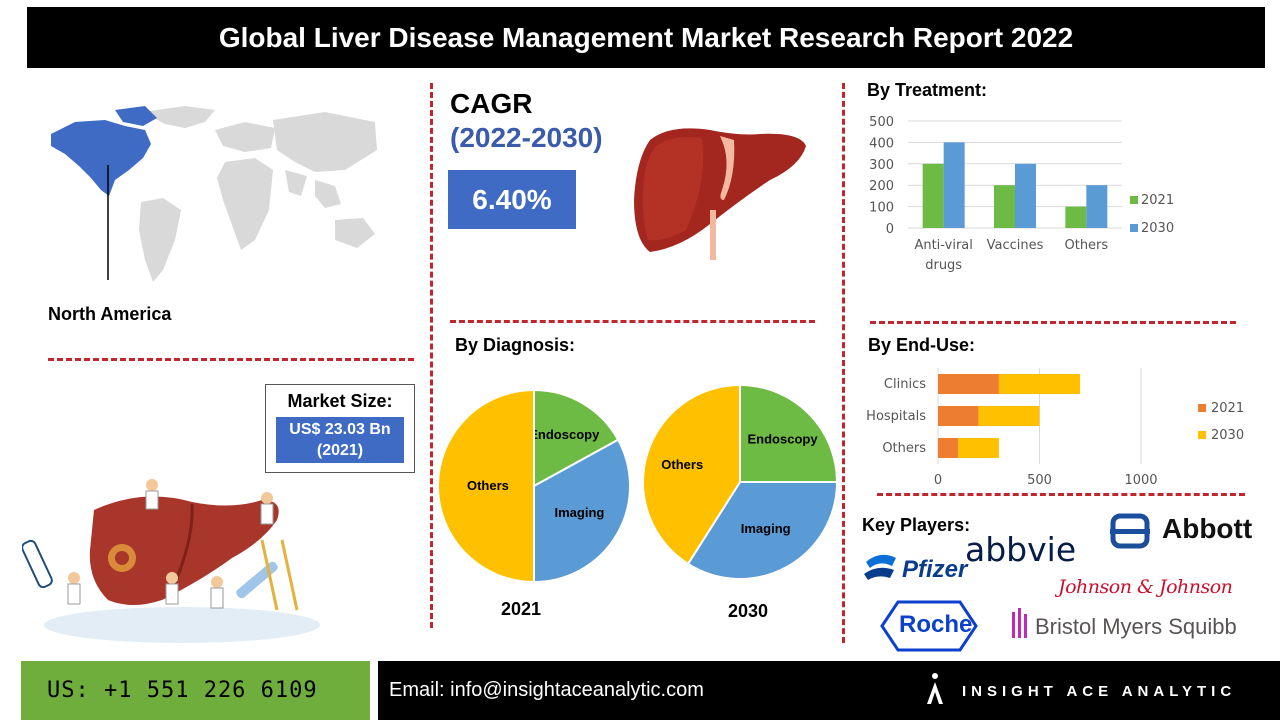 This screenshot has height=720, width=1280. I want to click on bristol-myers-squibb-logo: Bristol Myers Squibb, so click(1123, 625).